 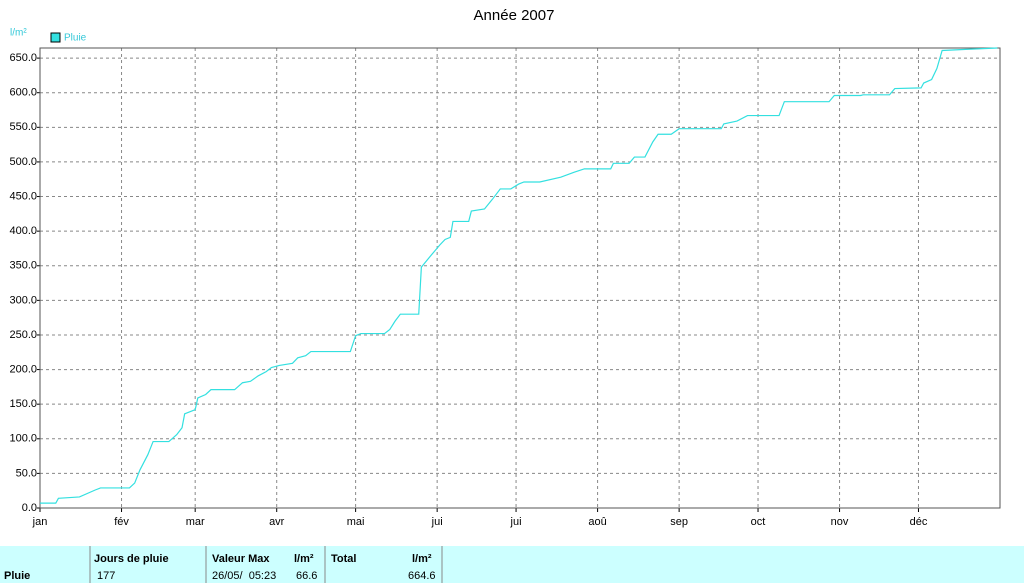 I want to click on table-background, so click(x=512, y=564).